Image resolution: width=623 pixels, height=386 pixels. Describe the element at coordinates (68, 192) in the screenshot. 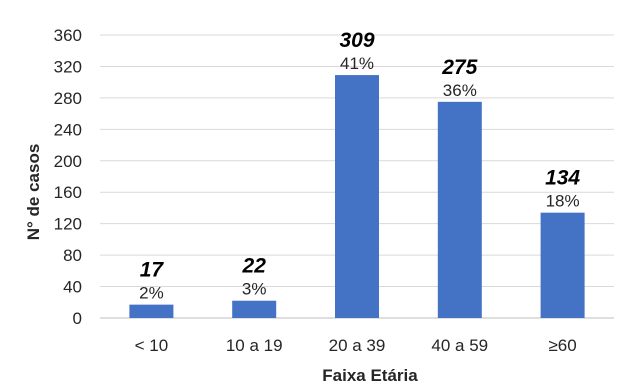

I see `y-tick-label: 160` at that location.